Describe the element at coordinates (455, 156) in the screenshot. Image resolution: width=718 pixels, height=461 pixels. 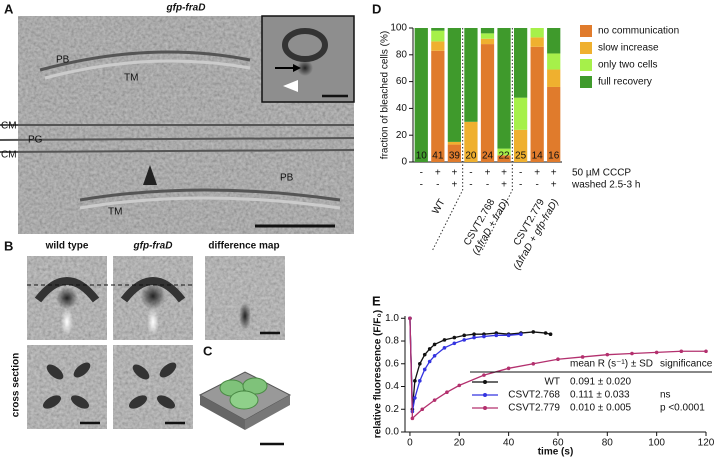
I see `n-label: 39` at that location.